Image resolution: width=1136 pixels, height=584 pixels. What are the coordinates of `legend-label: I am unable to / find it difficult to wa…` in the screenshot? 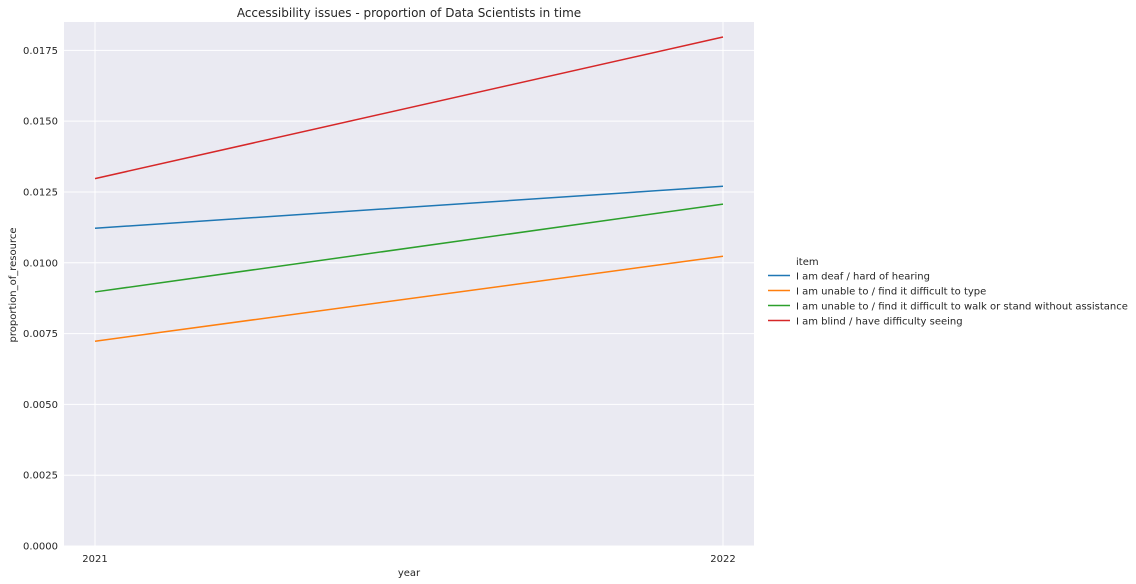 It's located at (962, 307).